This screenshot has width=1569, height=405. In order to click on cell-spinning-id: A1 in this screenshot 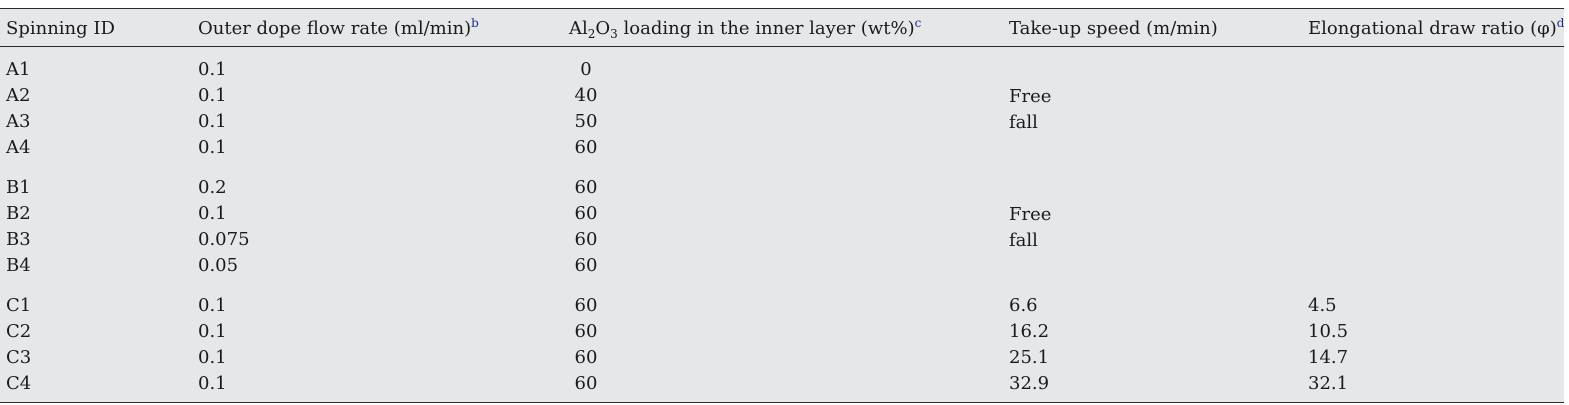, I will do `click(18, 69)`.